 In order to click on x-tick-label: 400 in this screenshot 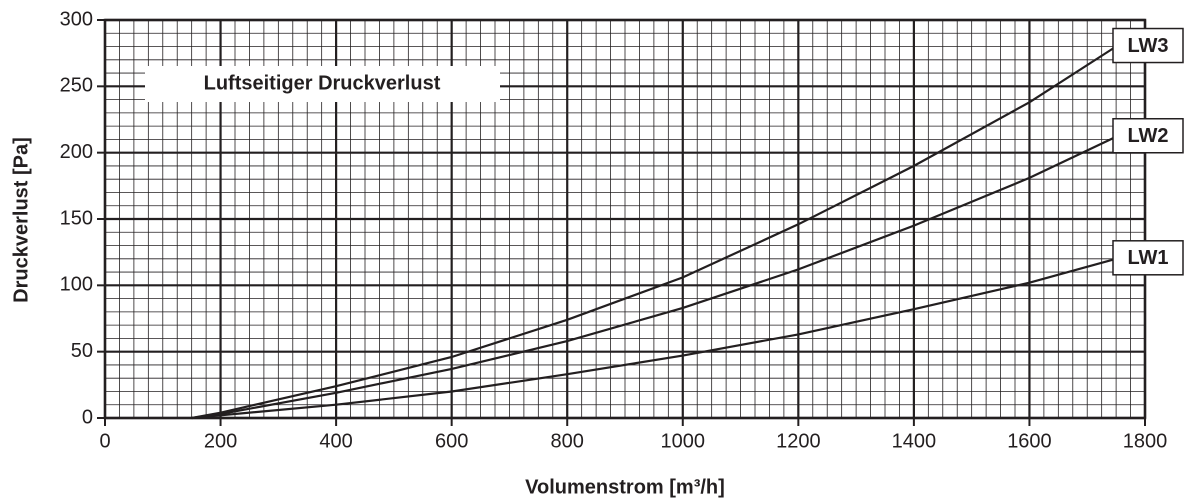, I will do `click(335, 441)`.